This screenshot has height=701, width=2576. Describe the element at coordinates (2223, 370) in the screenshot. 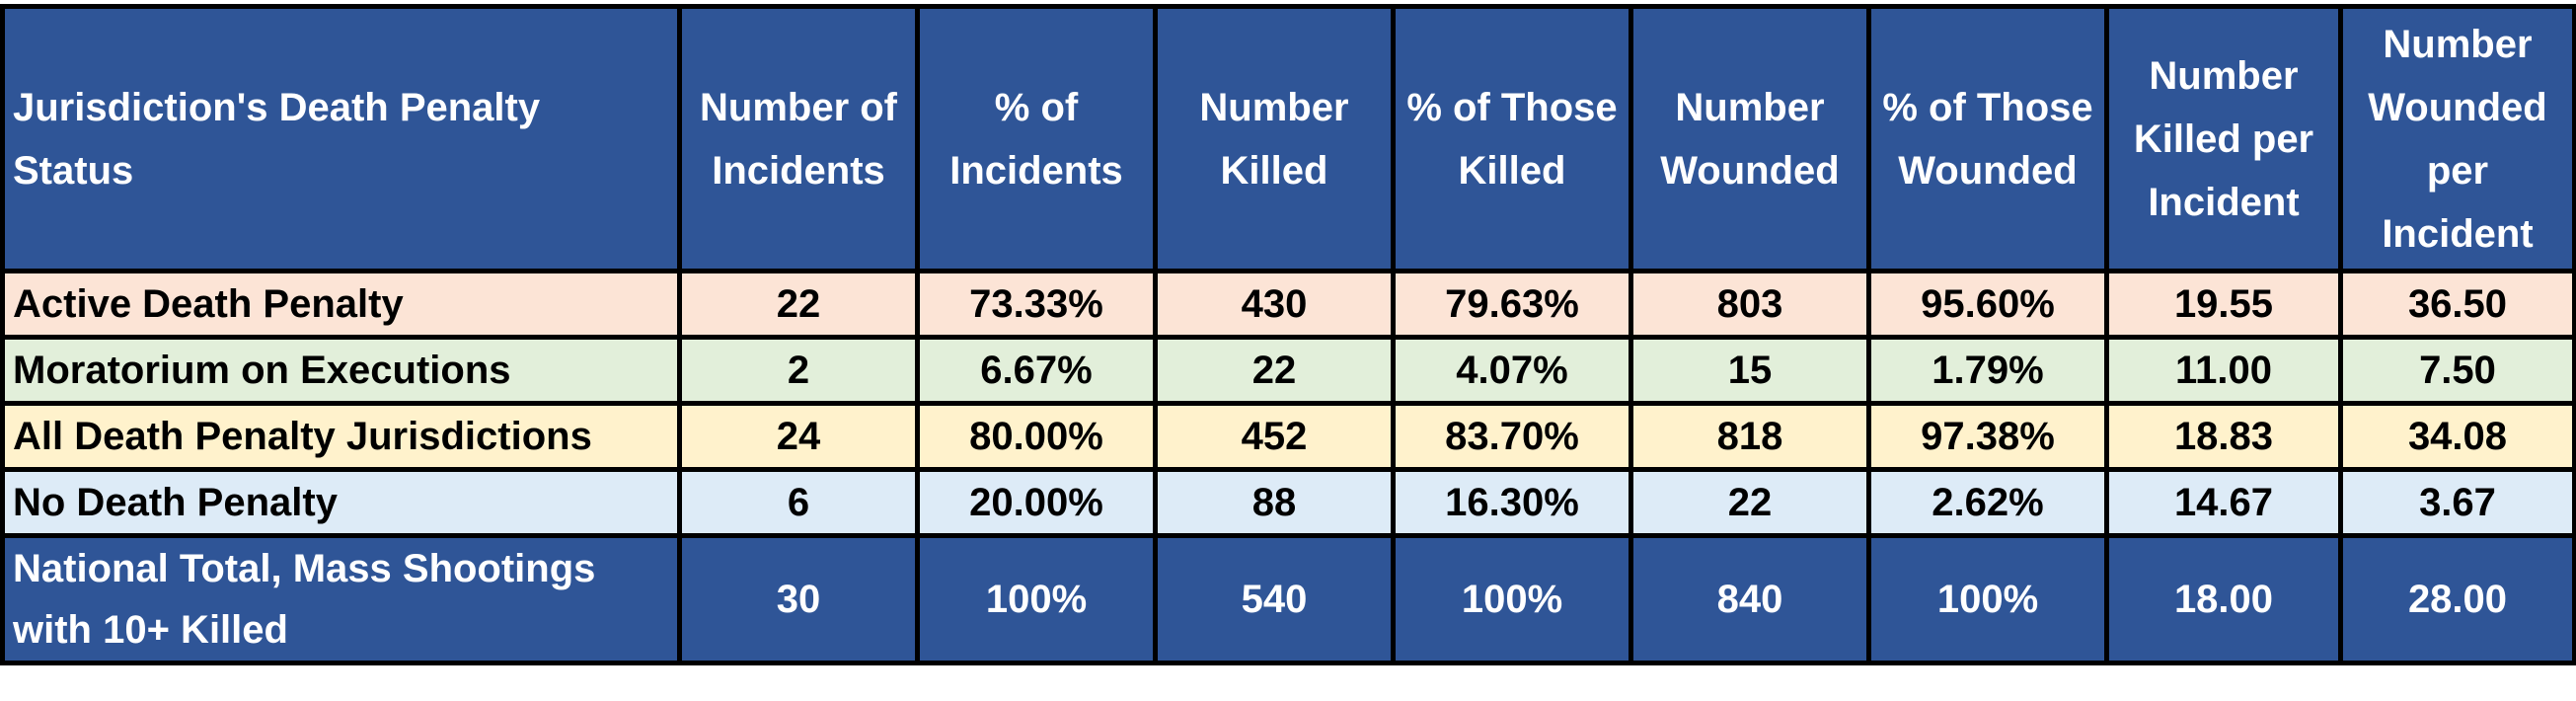

I see `cell-killed-per-incident: 11.00` at that location.